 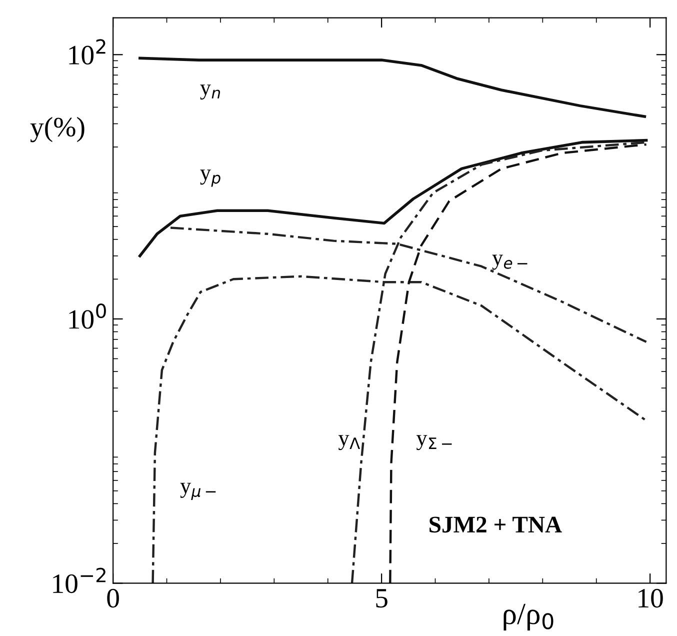 What do you see at coordinates (529, 617) in the screenshot?
I see `x-axis-title: ρ/ρ$_{0}$` at bounding box center [529, 617].